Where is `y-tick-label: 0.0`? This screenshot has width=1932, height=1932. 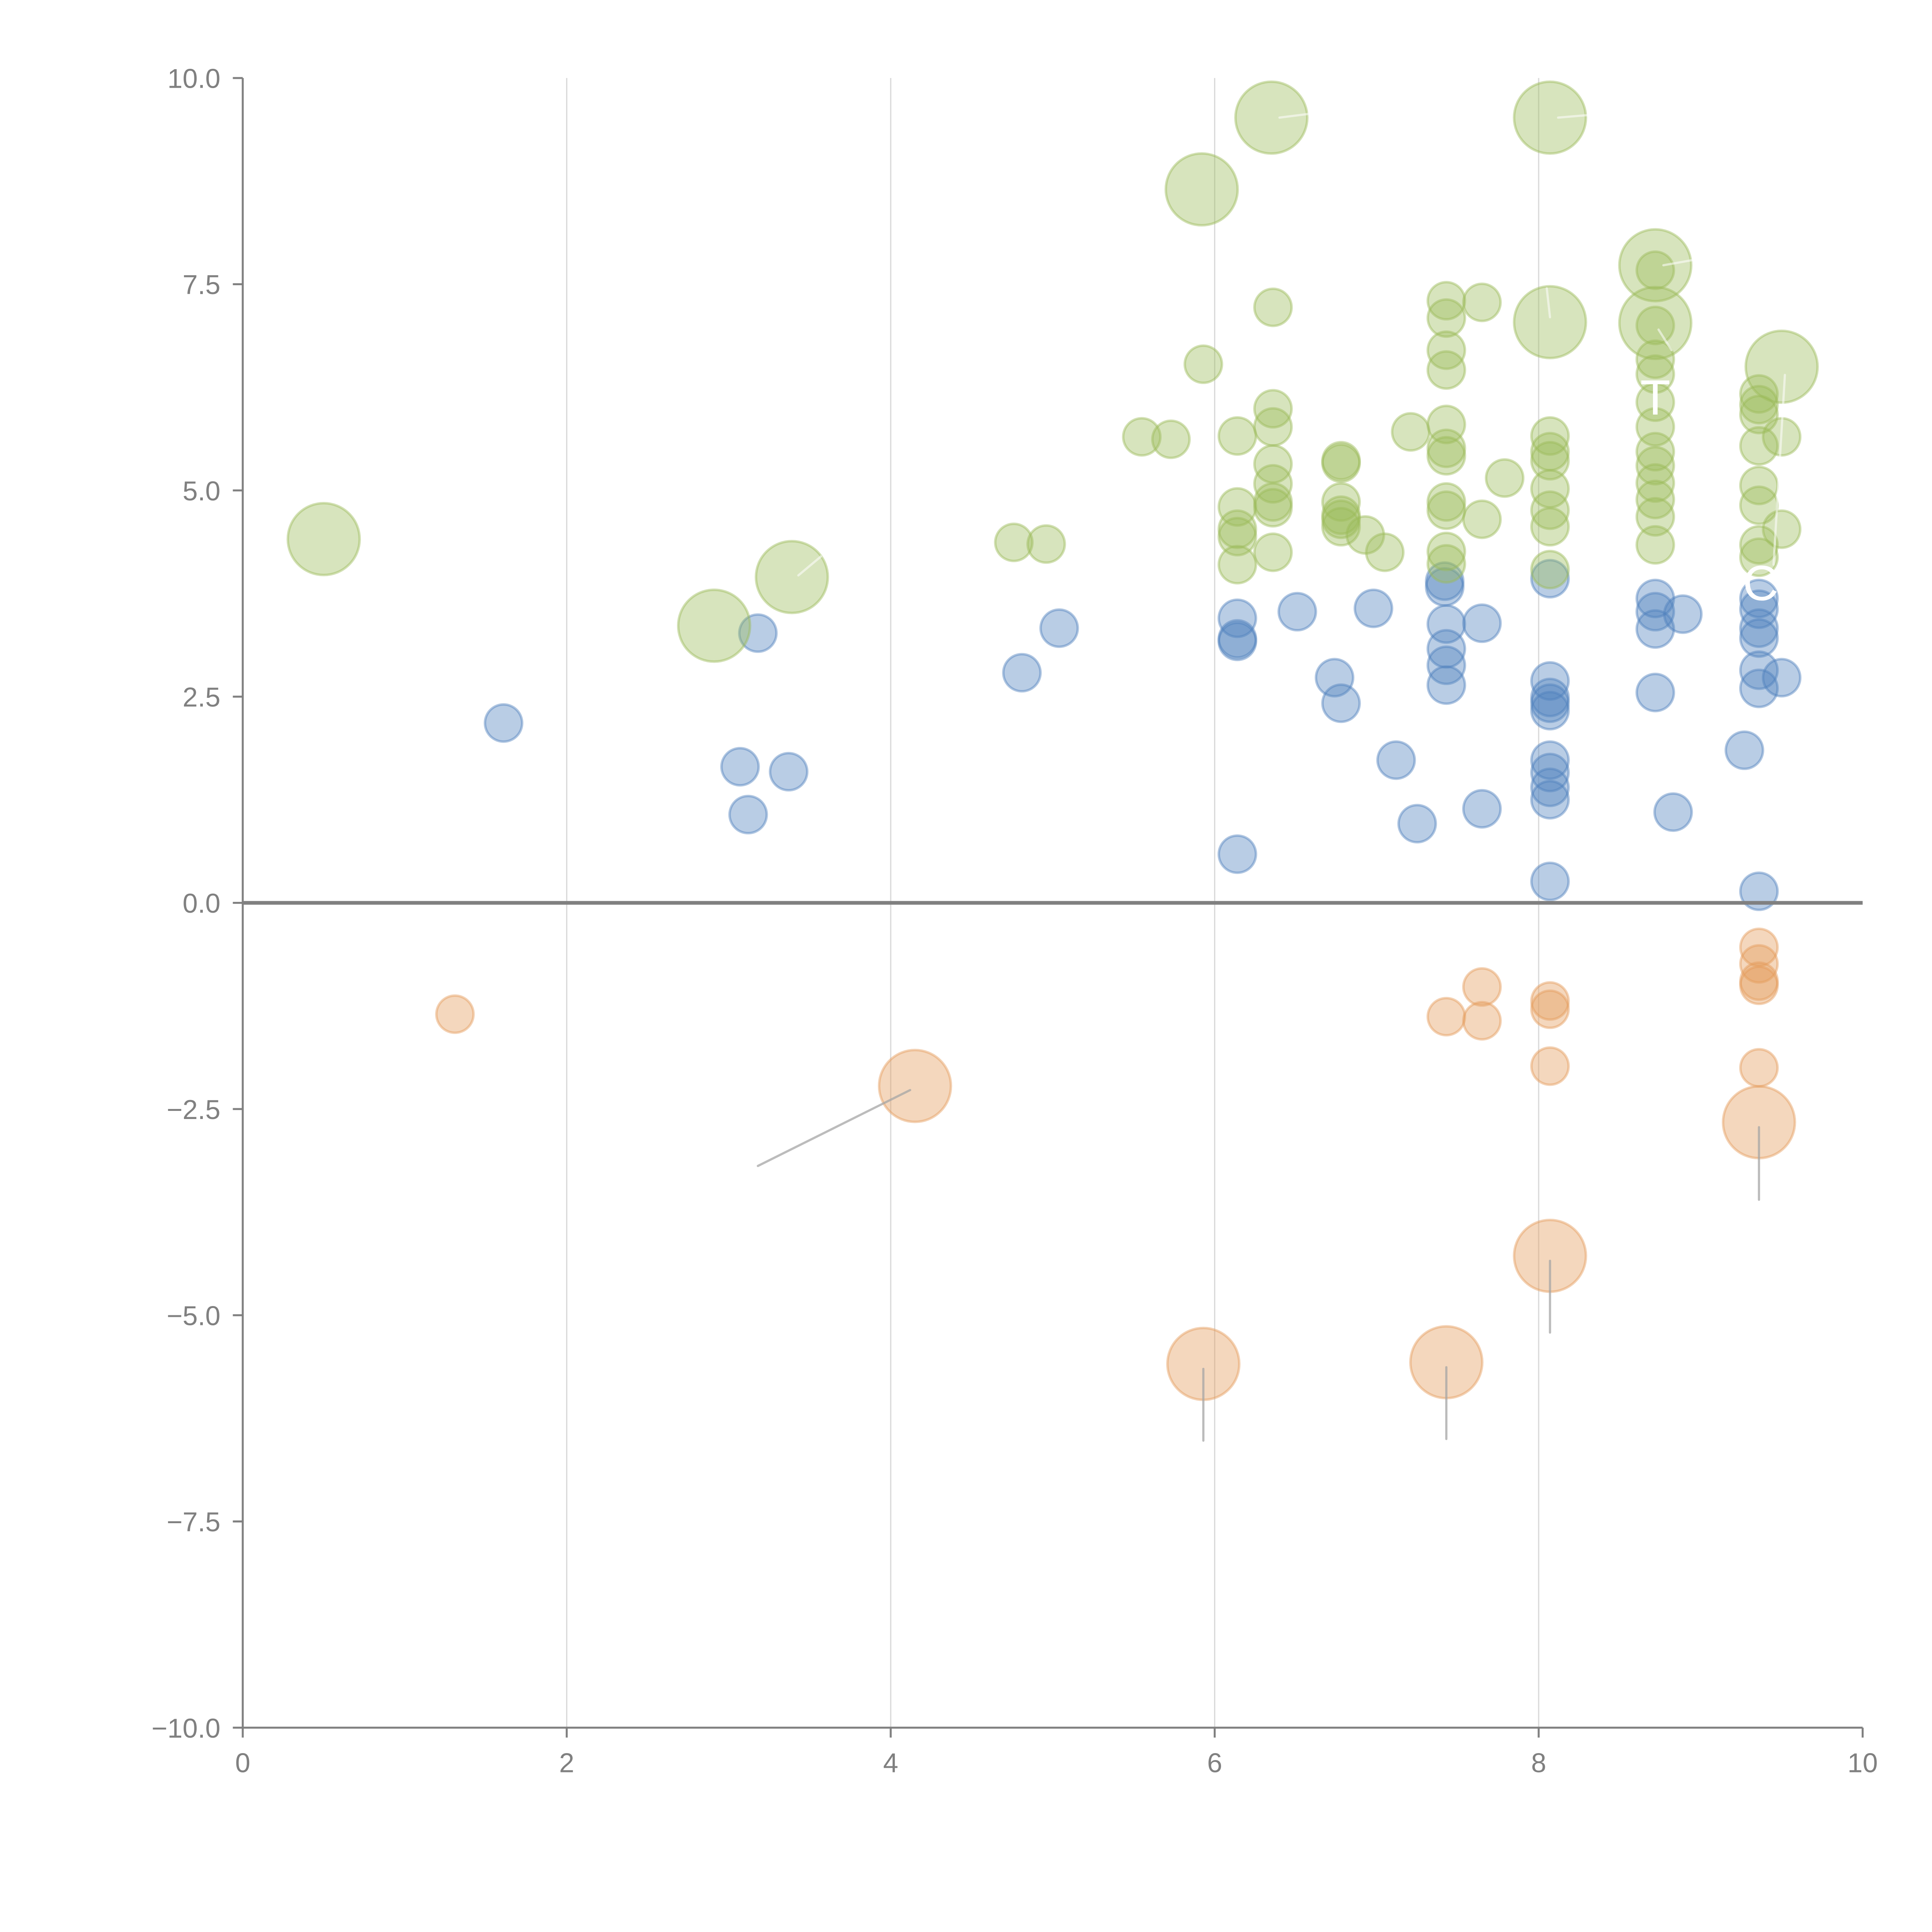
y-tick-label: 0.0 is located at coordinates (201, 903).